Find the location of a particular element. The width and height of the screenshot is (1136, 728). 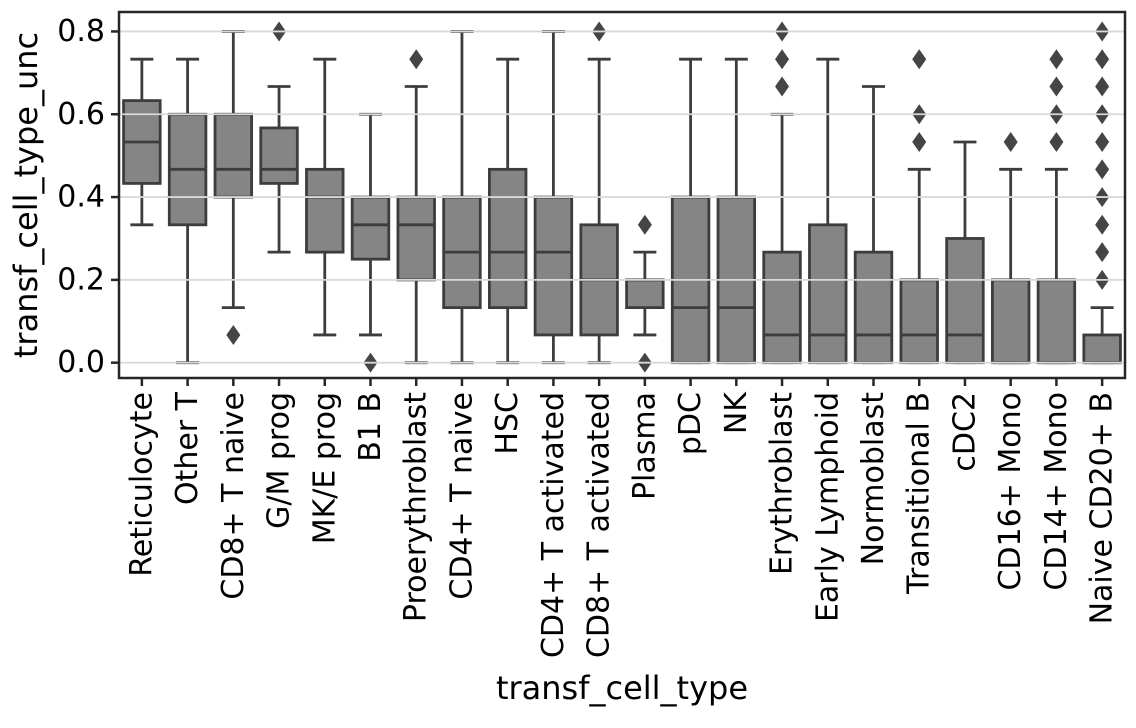

x-tick-label: Other T is located at coordinates (187, 448).